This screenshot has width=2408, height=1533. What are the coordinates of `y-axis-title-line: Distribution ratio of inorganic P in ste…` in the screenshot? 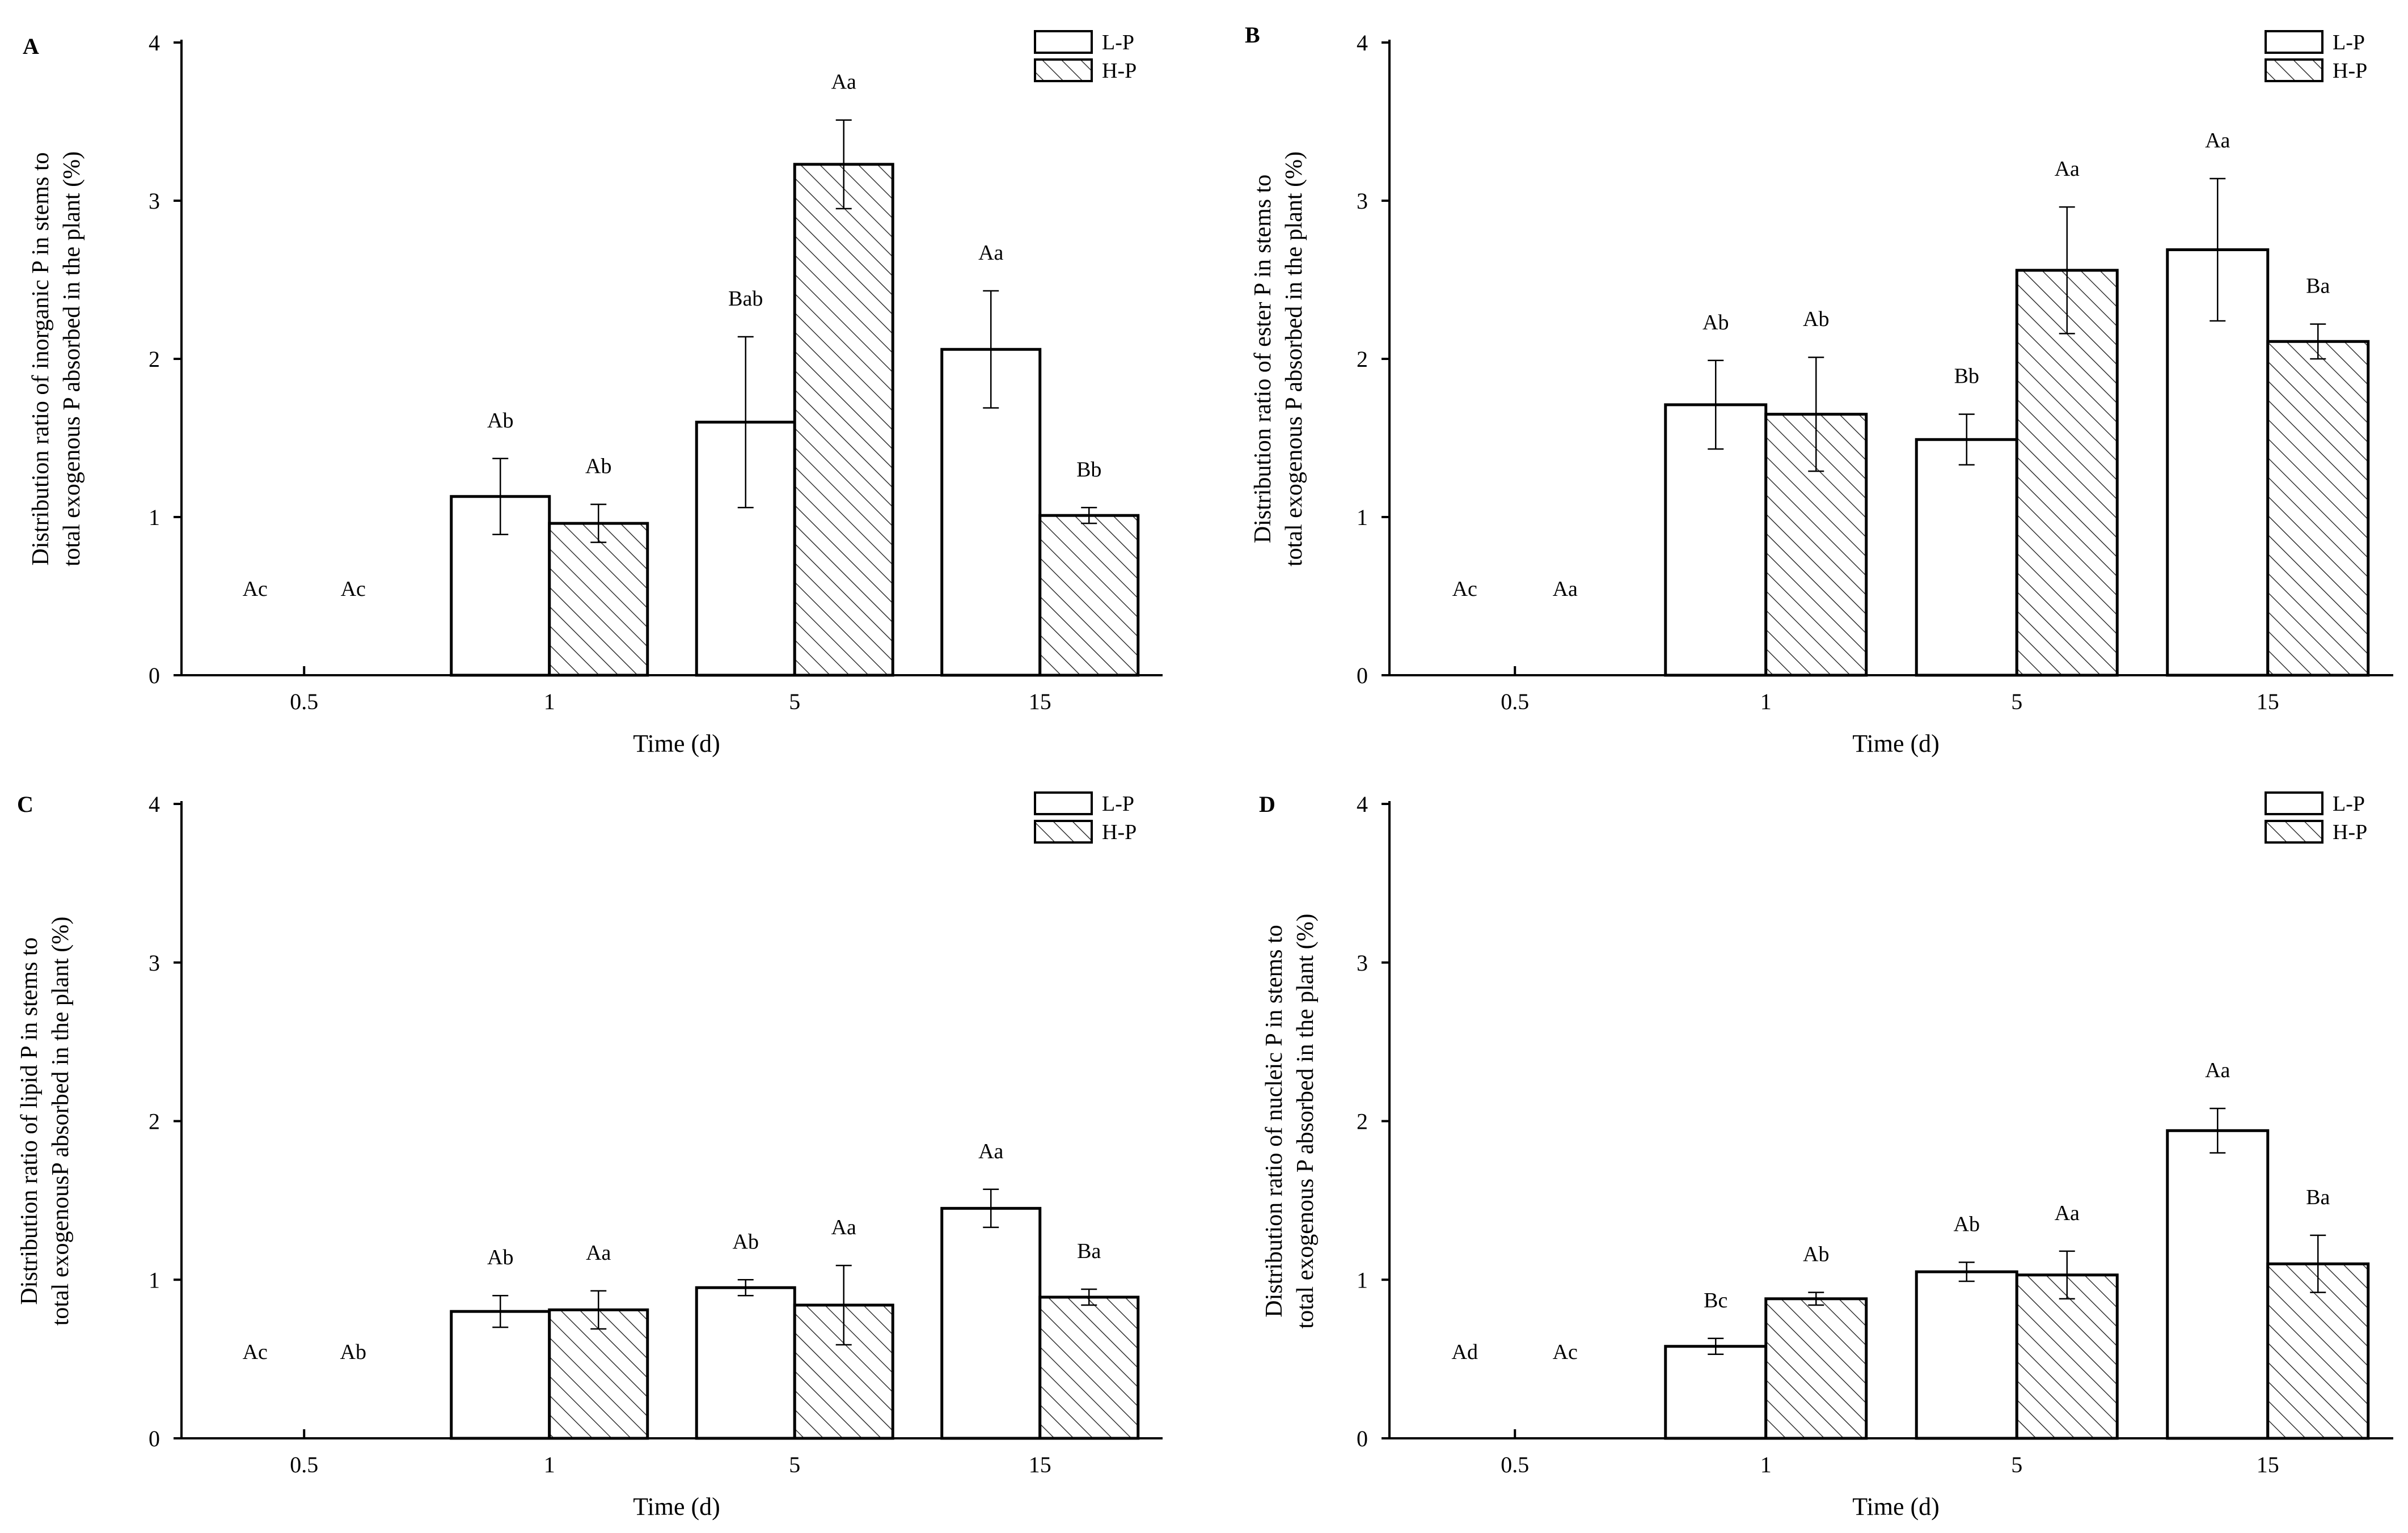 It's located at (41, 358).